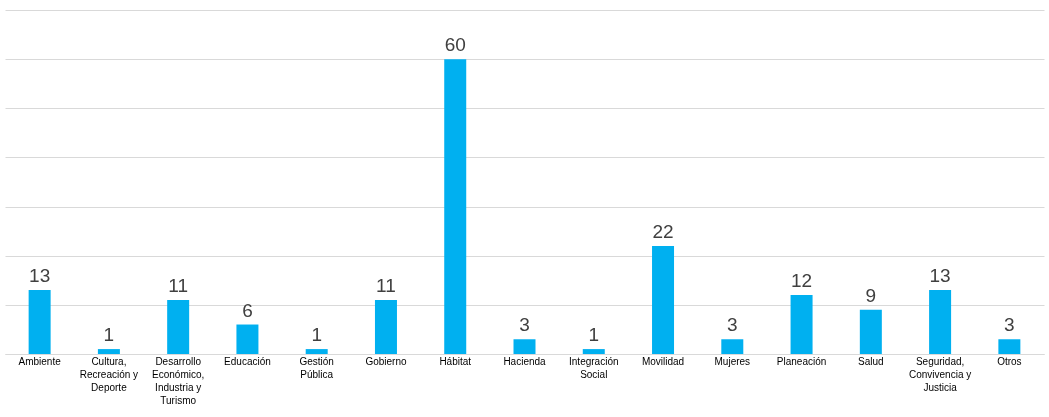 Image resolution: width=1049 pixels, height=417 pixels. I want to click on x-tick-label: Seguridad, Convivencia y Justicia, so click(940, 374).